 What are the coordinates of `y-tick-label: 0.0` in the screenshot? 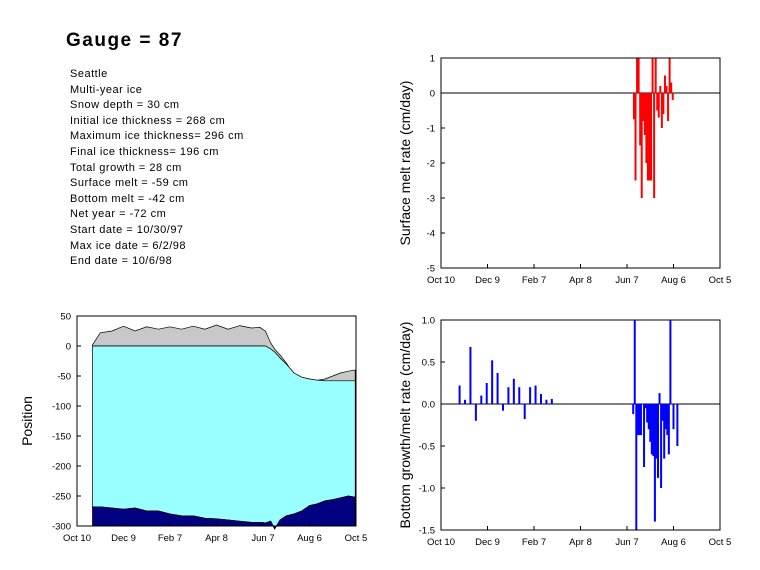 It's located at (428, 405).